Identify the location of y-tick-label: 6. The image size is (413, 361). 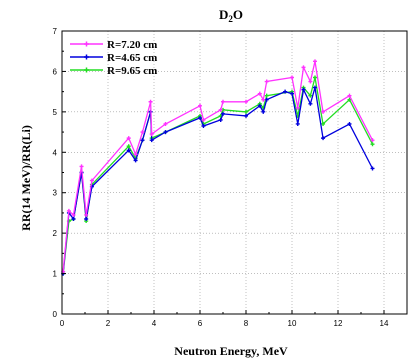
(55, 71).